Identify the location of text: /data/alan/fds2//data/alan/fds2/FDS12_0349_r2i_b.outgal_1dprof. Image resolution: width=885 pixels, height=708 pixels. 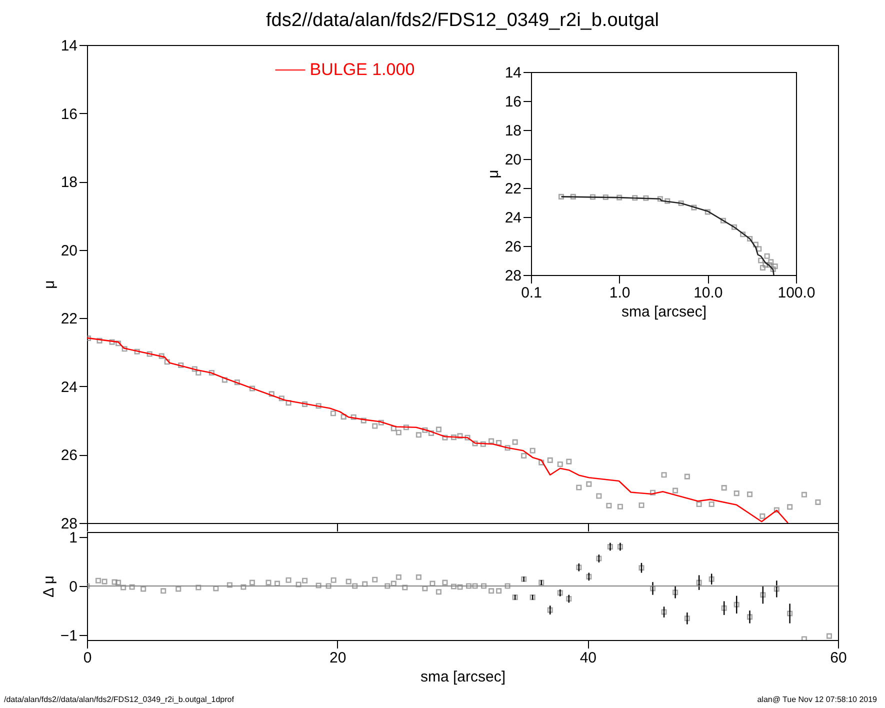
(119, 699).